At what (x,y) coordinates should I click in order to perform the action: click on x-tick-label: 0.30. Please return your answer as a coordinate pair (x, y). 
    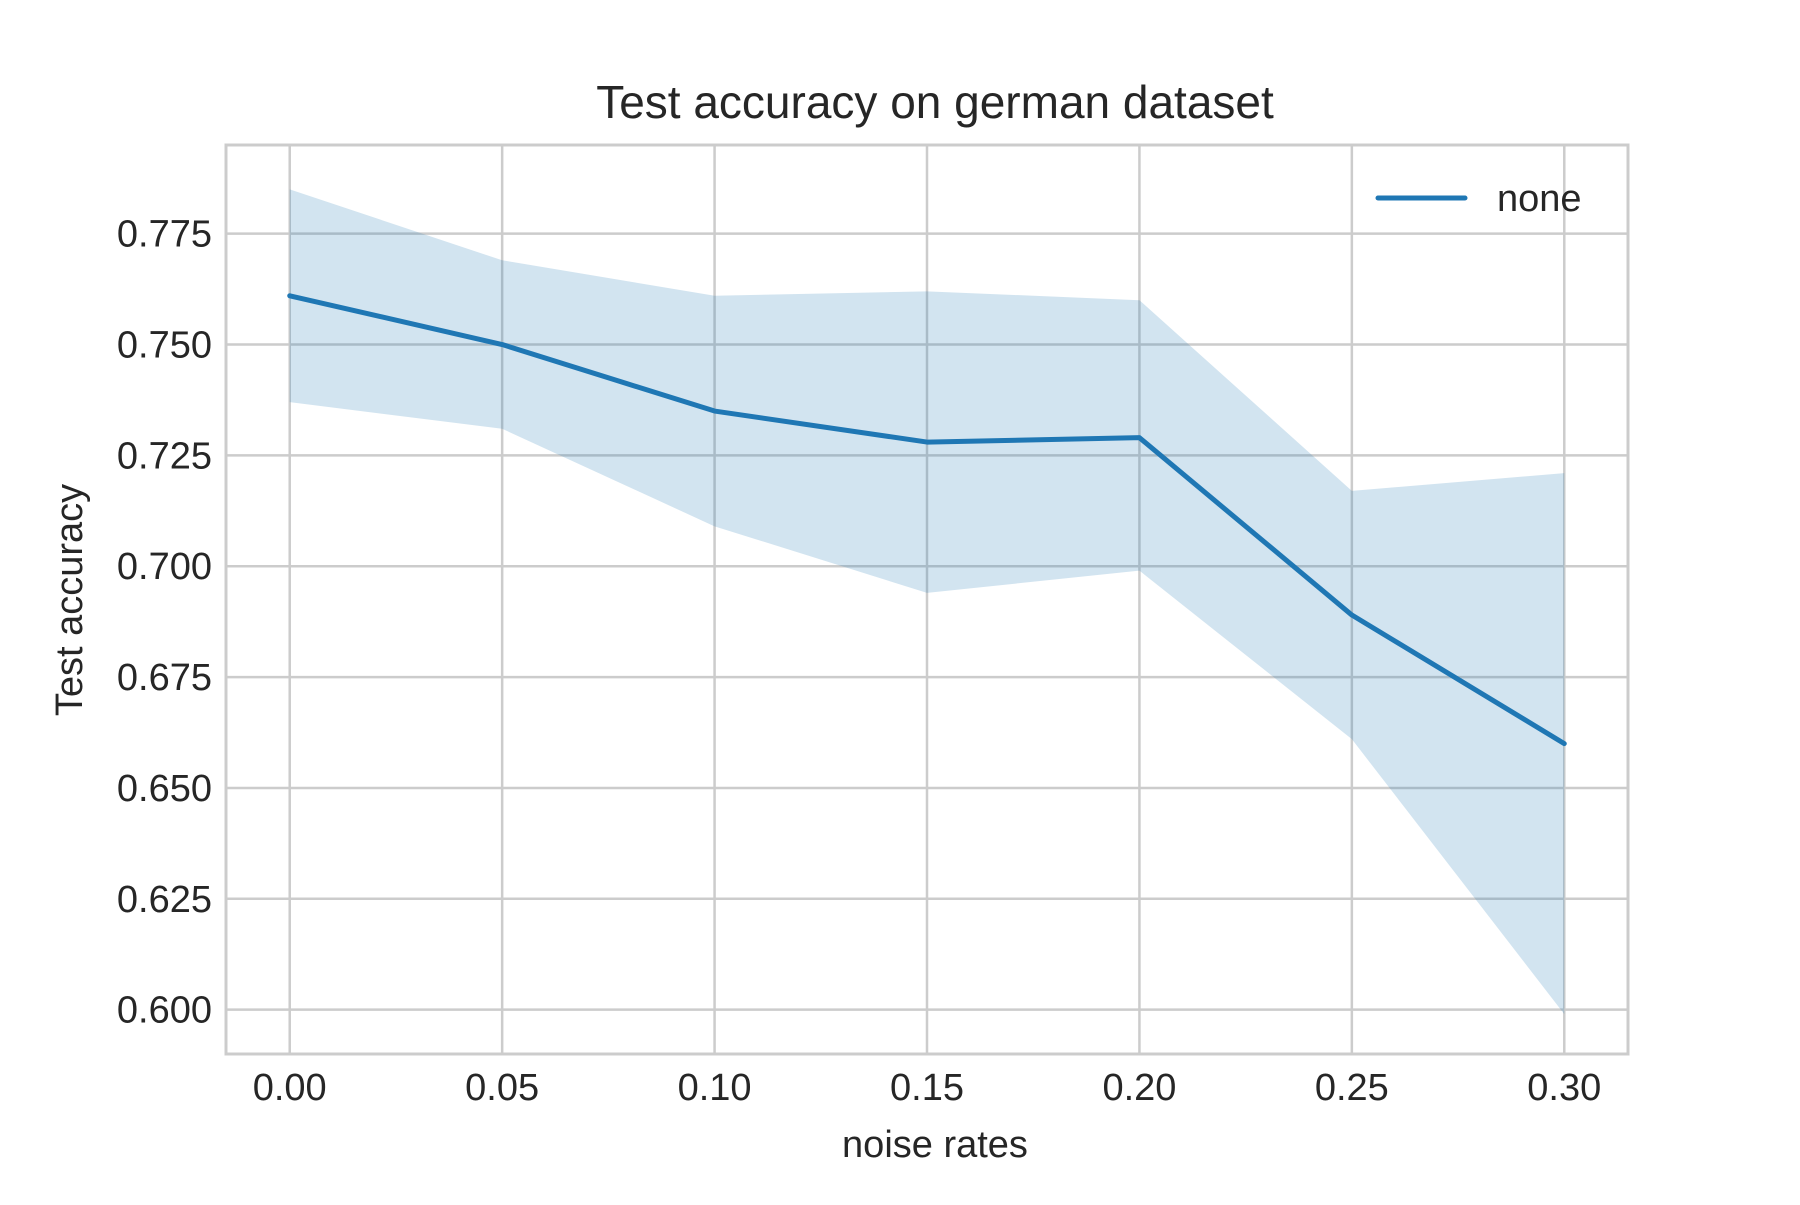
    Looking at the image, I should click on (1564, 1088).